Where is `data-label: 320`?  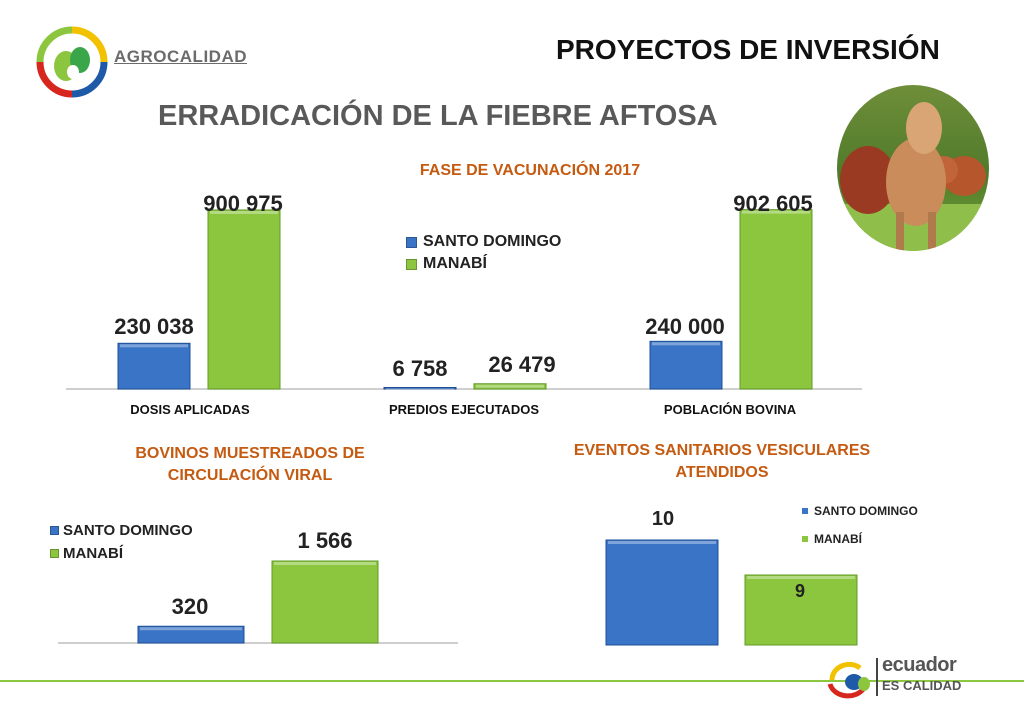
data-label: 320 is located at coordinates (190, 606).